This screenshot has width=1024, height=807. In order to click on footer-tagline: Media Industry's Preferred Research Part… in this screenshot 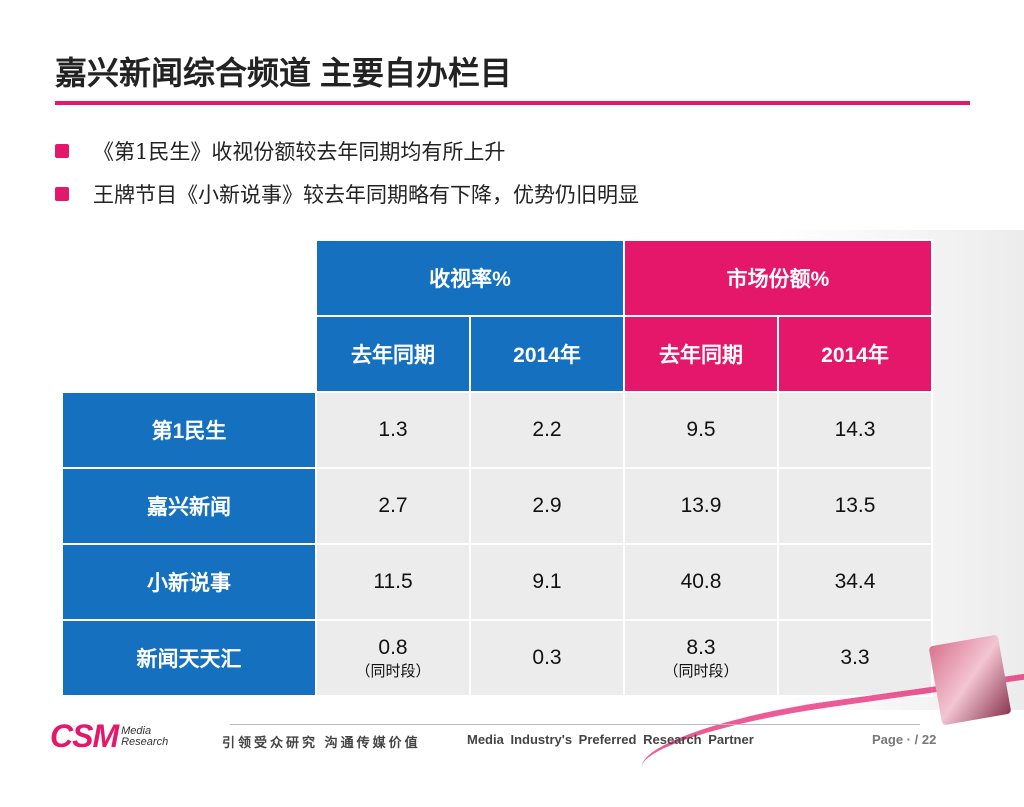, I will do `click(610, 739)`.